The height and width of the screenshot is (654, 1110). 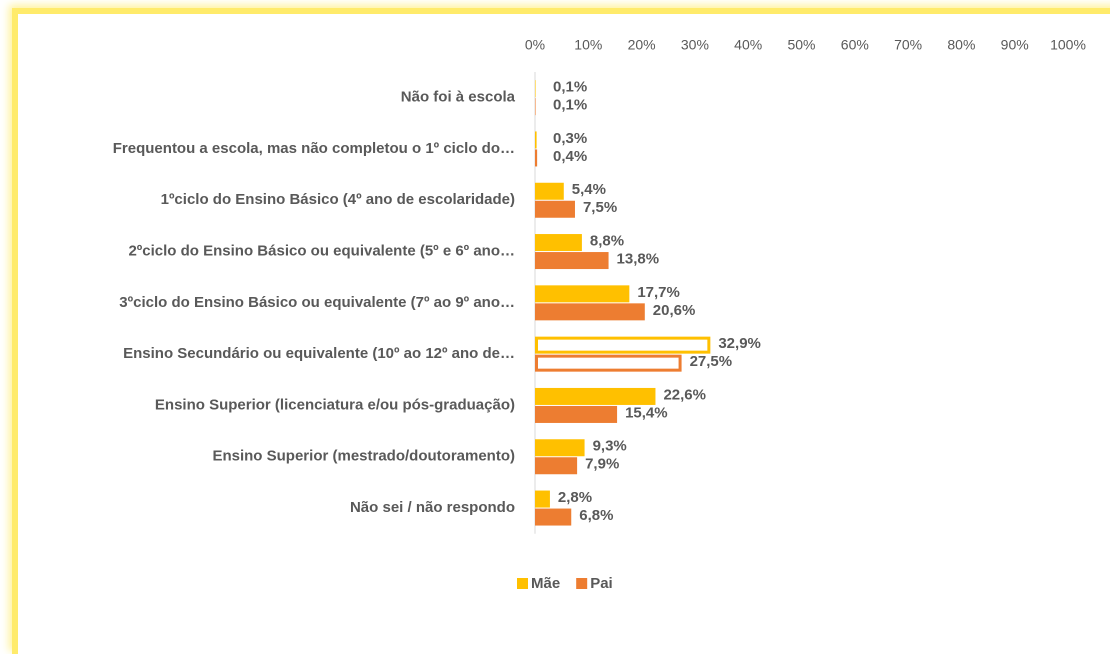 What do you see at coordinates (589, 189) in the screenshot?
I see `value-label: 5,4%` at bounding box center [589, 189].